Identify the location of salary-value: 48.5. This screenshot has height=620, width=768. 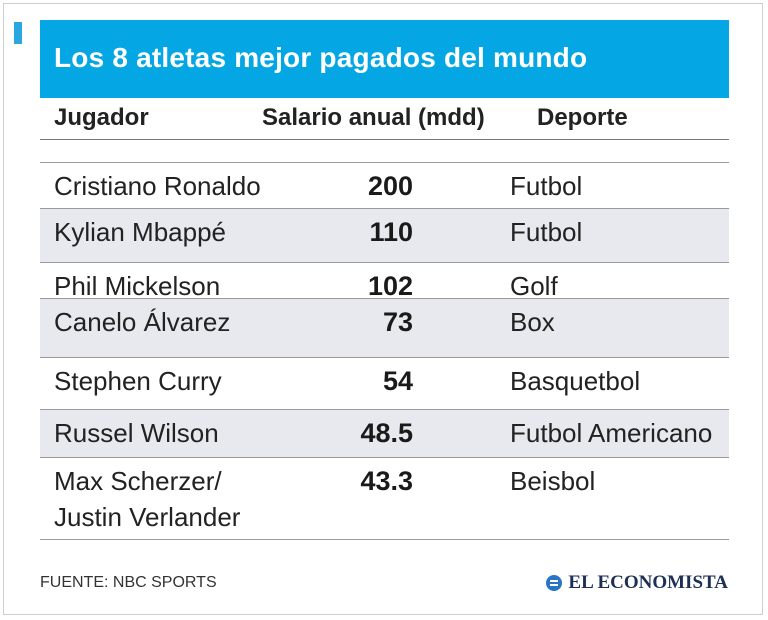
(386, 433).